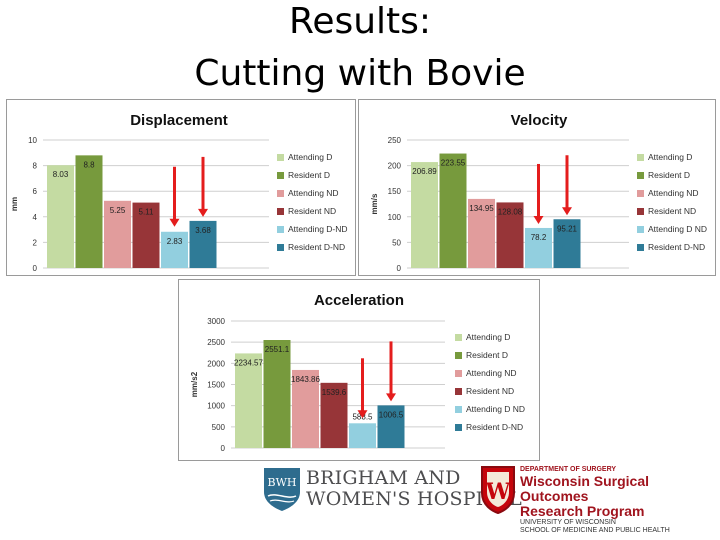 The width and height of the screenshot is (720, 540). Describe the element at coordinates (414, 499) in the screenshot. I see `bwh-line2: WOMEN'S HOSPITAL` at that location.